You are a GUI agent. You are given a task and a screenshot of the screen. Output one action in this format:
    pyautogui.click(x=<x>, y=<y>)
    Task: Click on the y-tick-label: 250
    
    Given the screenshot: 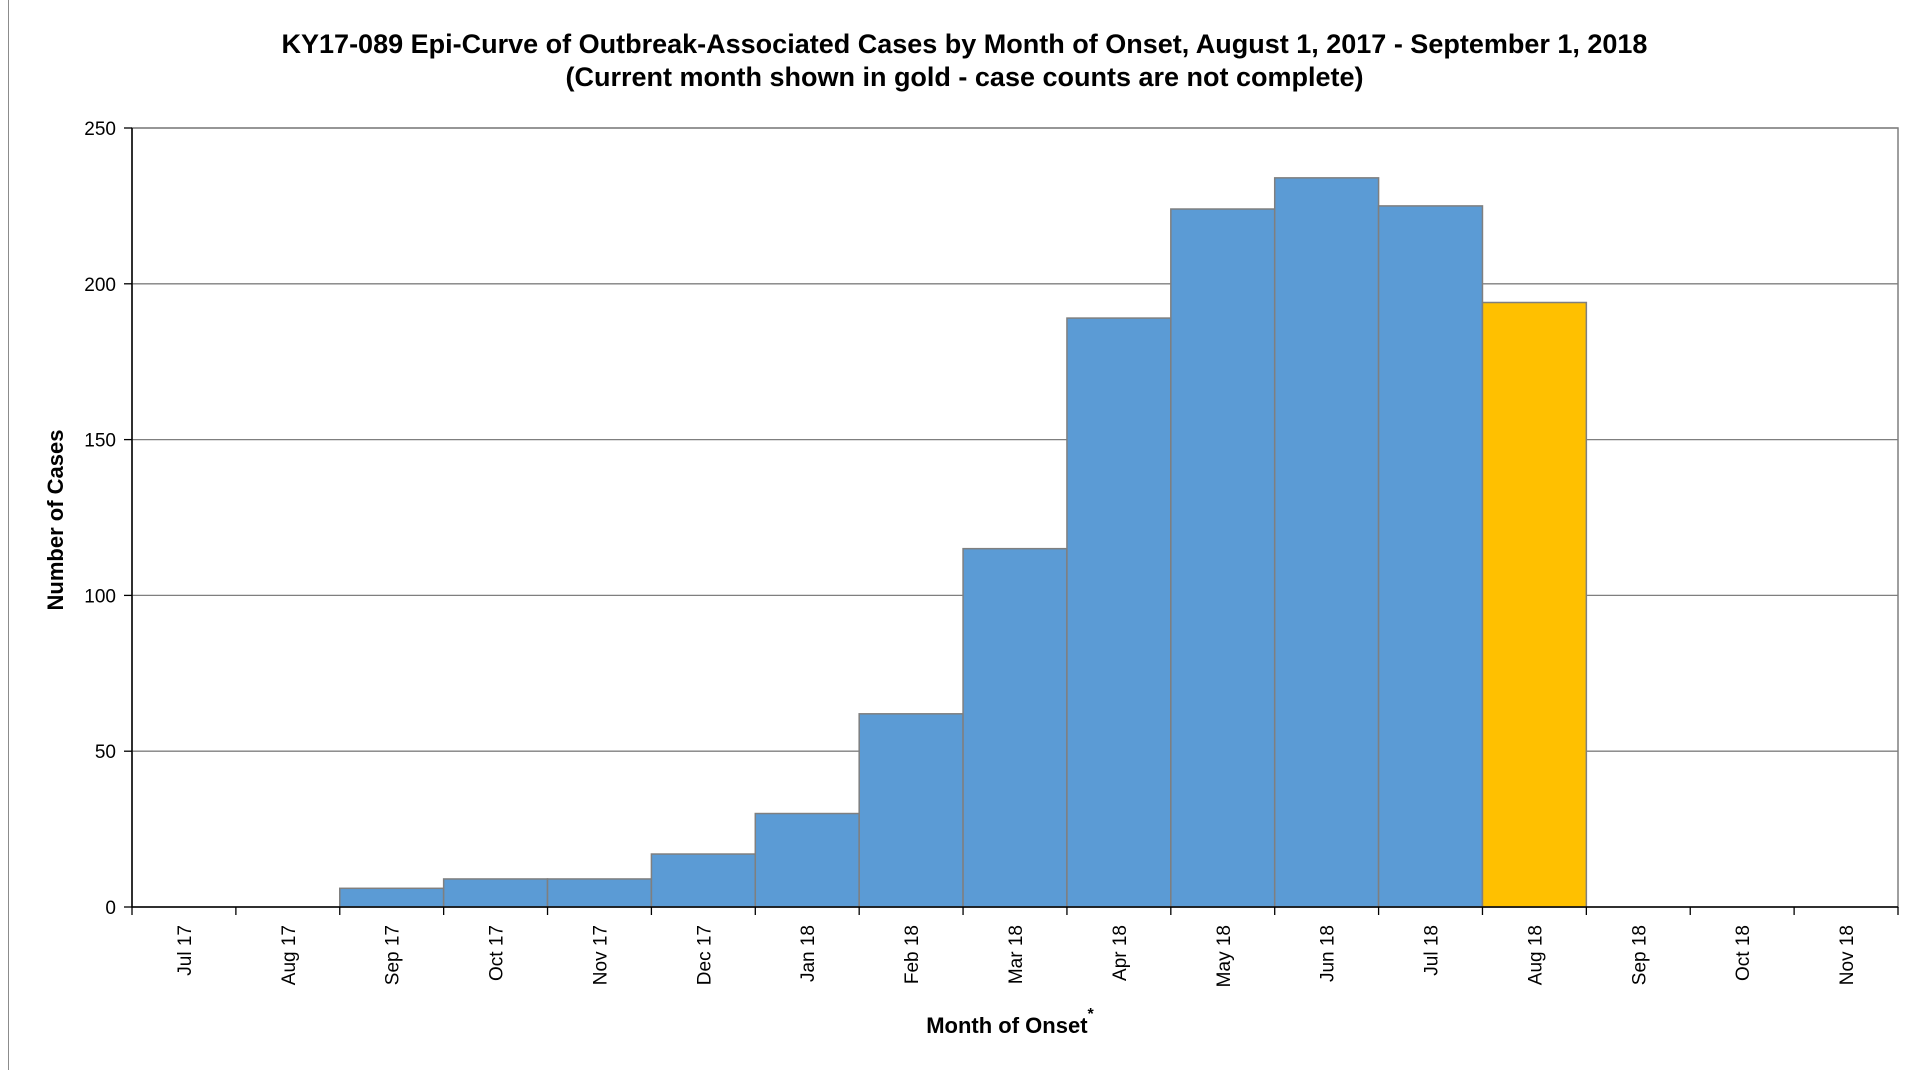 What is the action you would take?
    pyautogui.click(x=100, y=129)
    